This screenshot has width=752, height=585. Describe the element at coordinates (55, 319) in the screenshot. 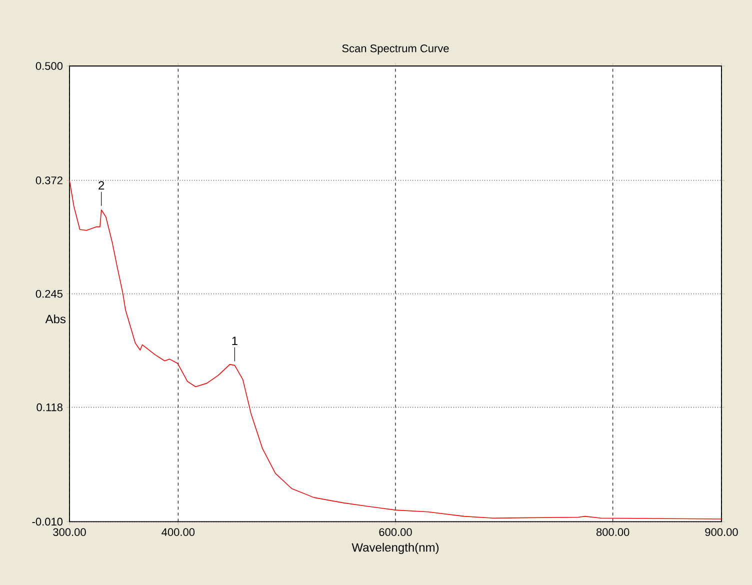

I see `y-axis-title: Abs` at that location.